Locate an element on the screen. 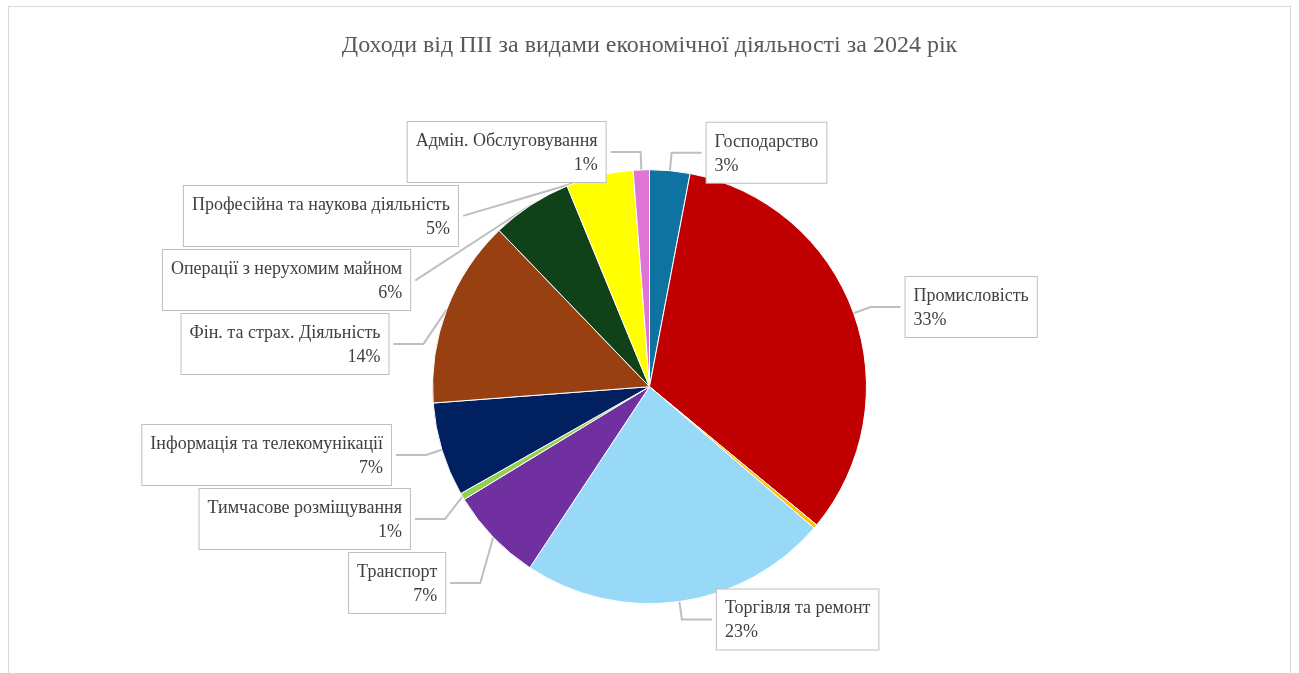 The height and width of the screenshot is (673, 1299). slice-label: Фін. та страх. Діяльність is located at coordinates (285, 331).